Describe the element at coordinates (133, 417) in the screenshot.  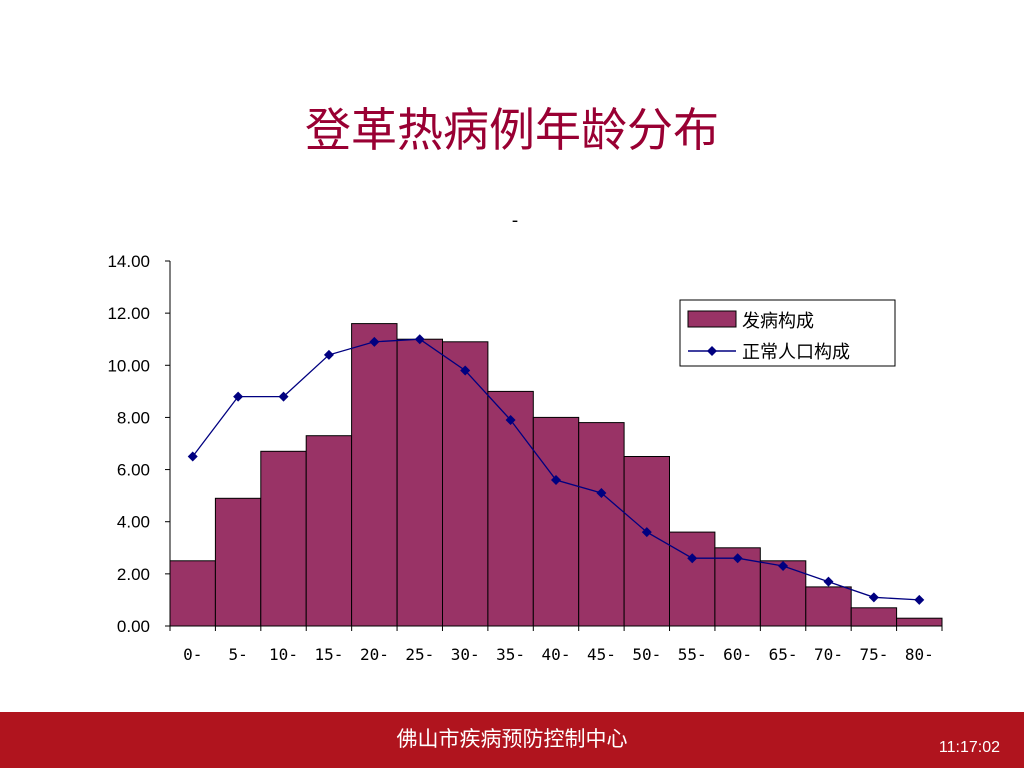
I see `y-tick-label: 8.00` at that location.